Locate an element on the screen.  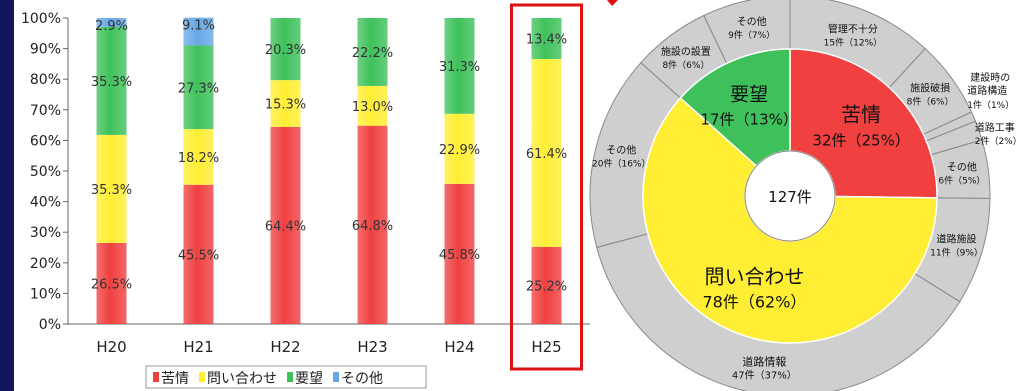
bar-inquiry-H25 is located at coordinates (546, 153).